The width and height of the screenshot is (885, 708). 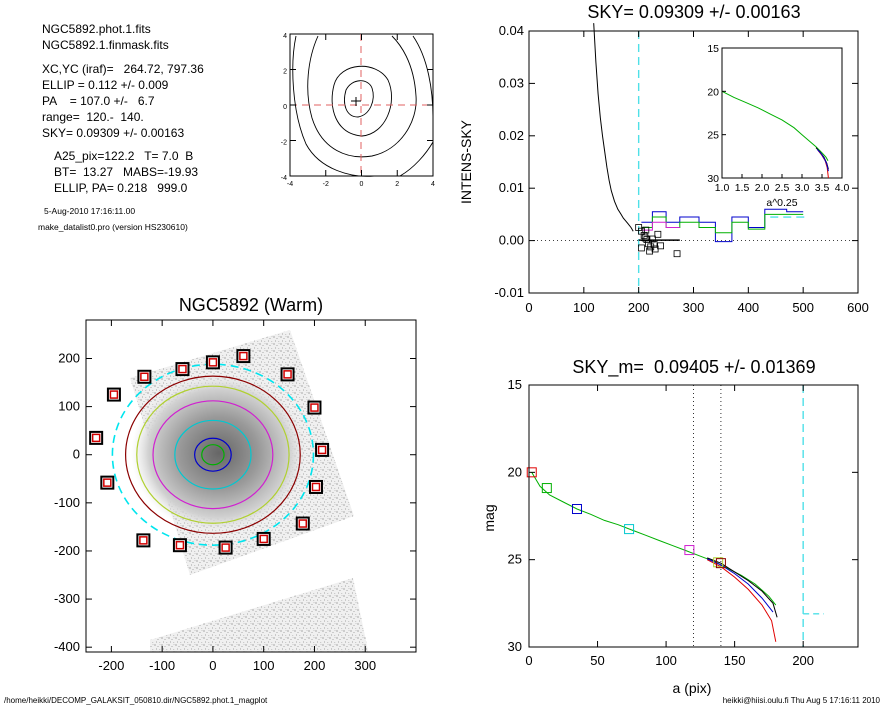 I want to click on inset-plot-body, so click(x=775, y=134).